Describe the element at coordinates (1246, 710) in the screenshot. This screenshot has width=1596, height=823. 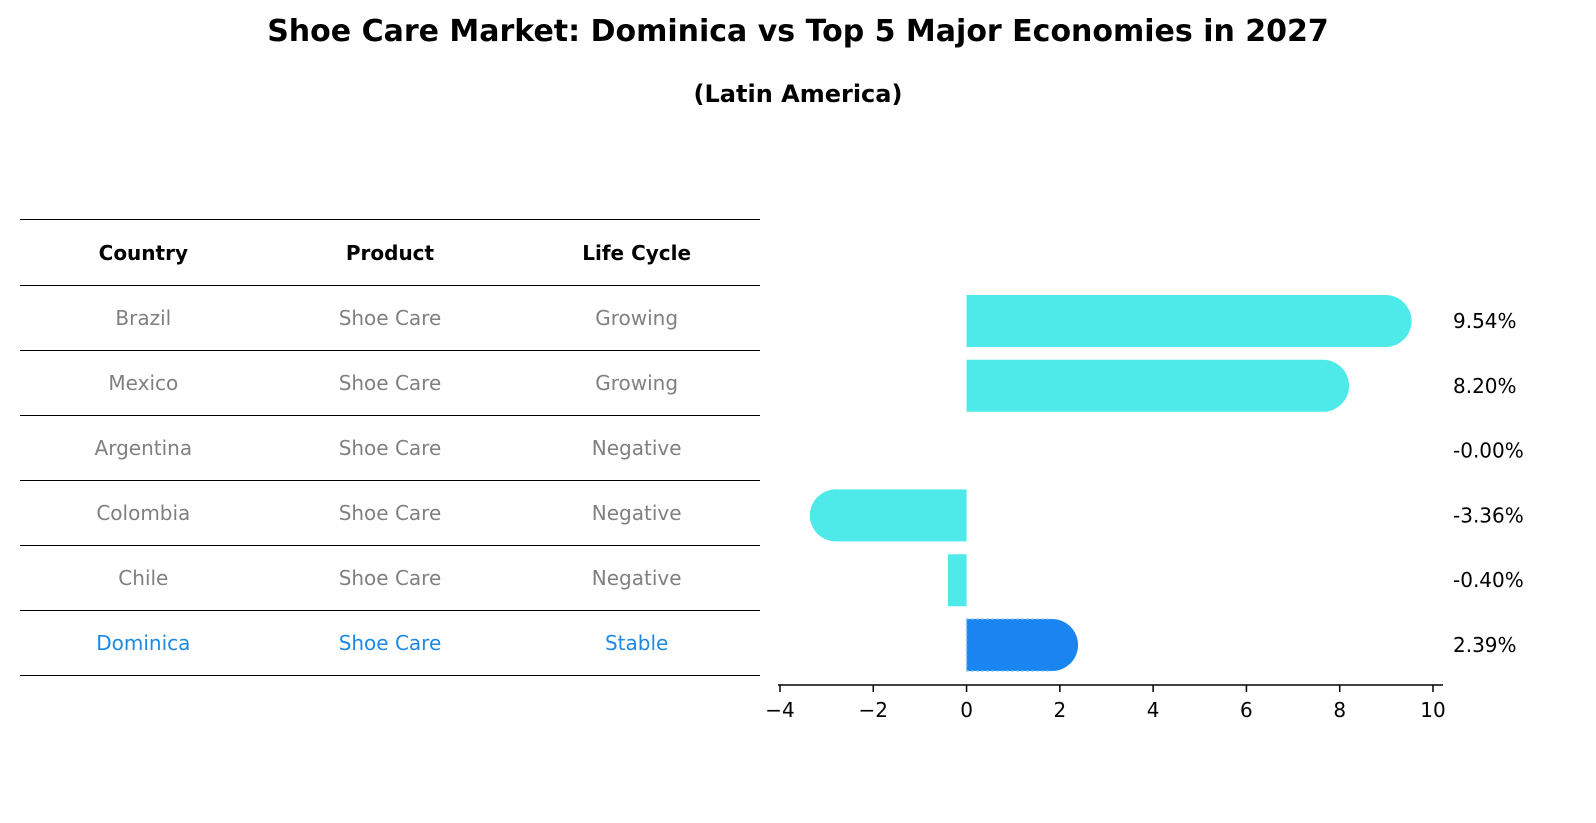
I see `x-tick-label: 6` at that location.